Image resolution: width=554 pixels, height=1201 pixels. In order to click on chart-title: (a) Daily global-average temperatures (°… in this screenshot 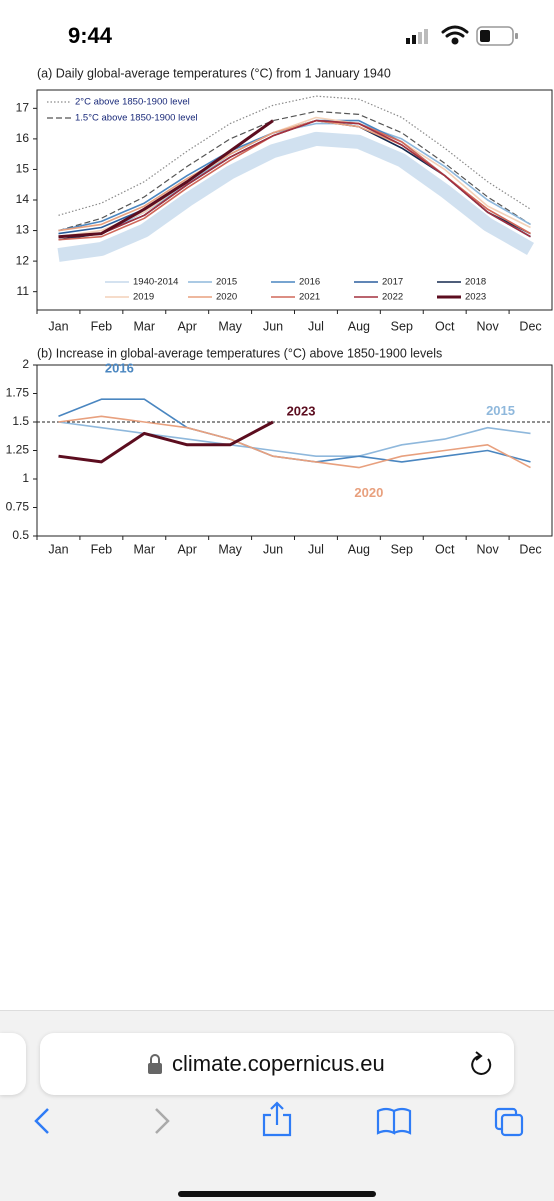, I will do `click(214, 73)`.